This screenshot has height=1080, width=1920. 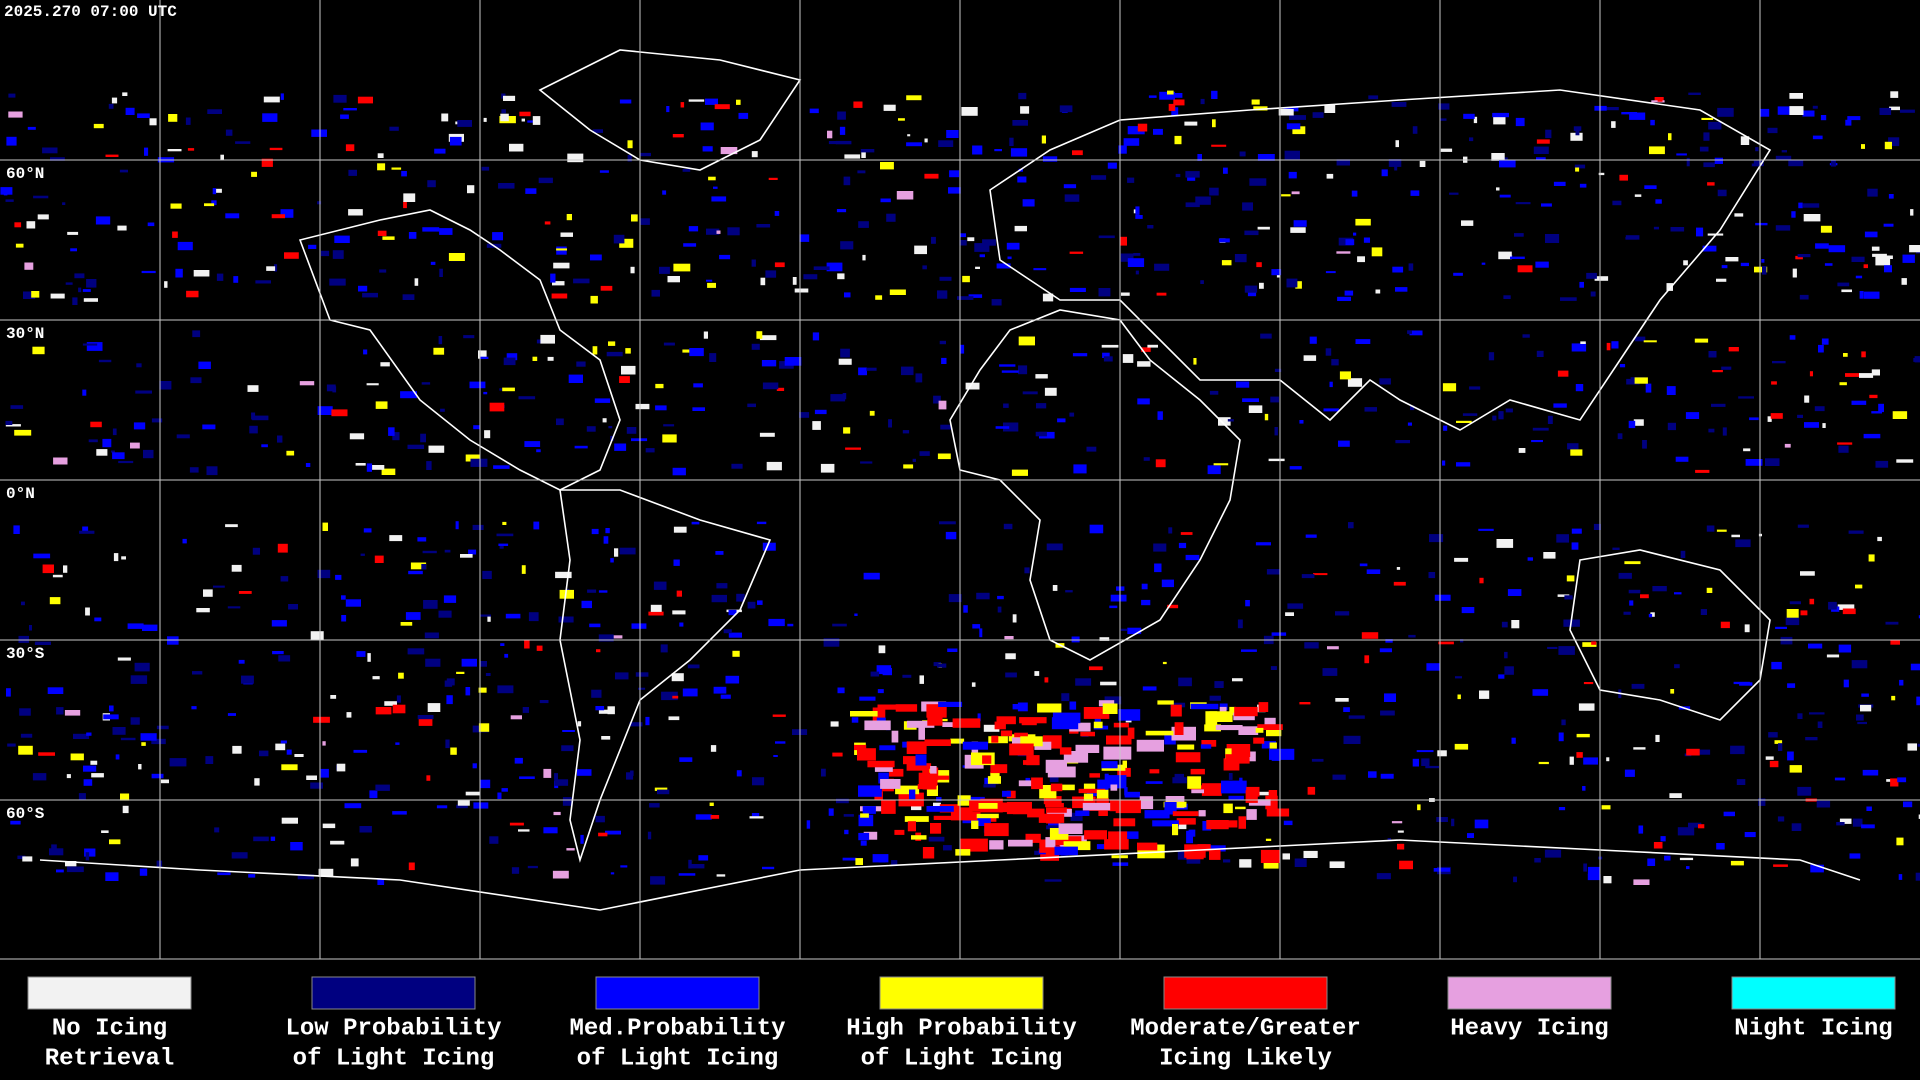 I want to click on legend-swatch, so click(x=109, y=993).